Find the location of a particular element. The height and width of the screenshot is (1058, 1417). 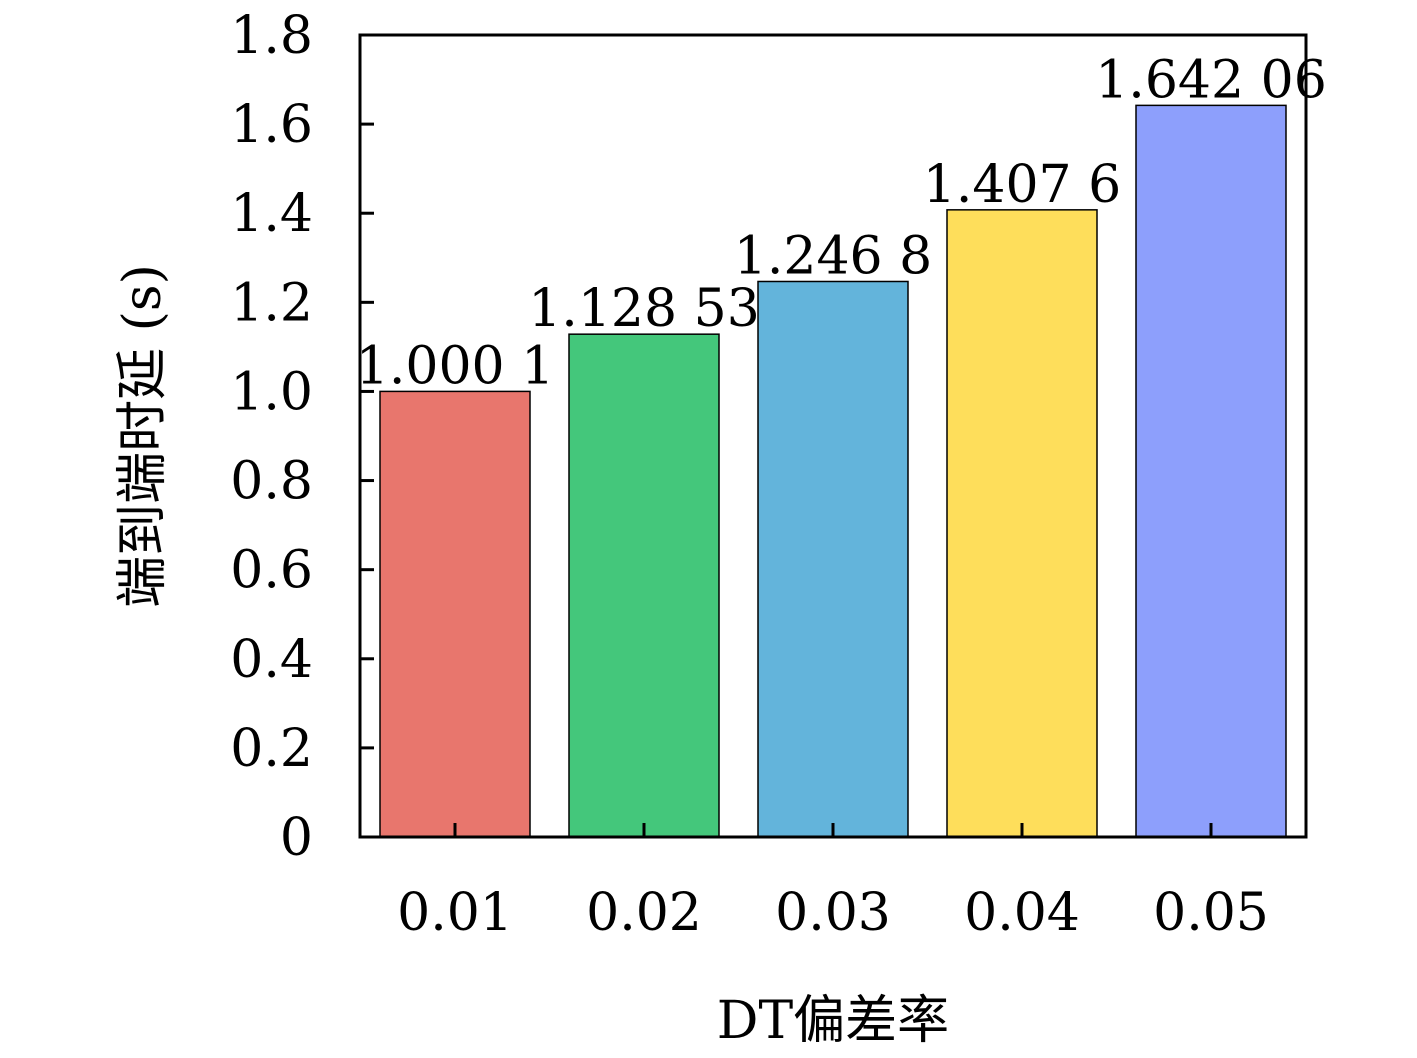

y-tick-label: 0.2 is located at coordinates (271, 749).